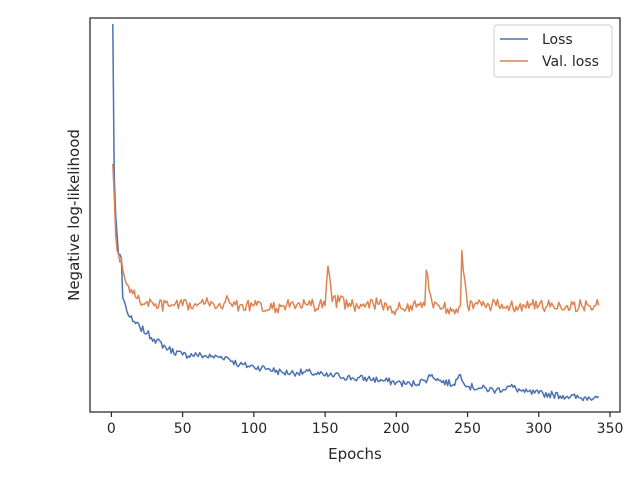 Image resolution: width=640 pixels, height=485 pixels. I want to click on x-tick-label: 300, so click(538, 429).